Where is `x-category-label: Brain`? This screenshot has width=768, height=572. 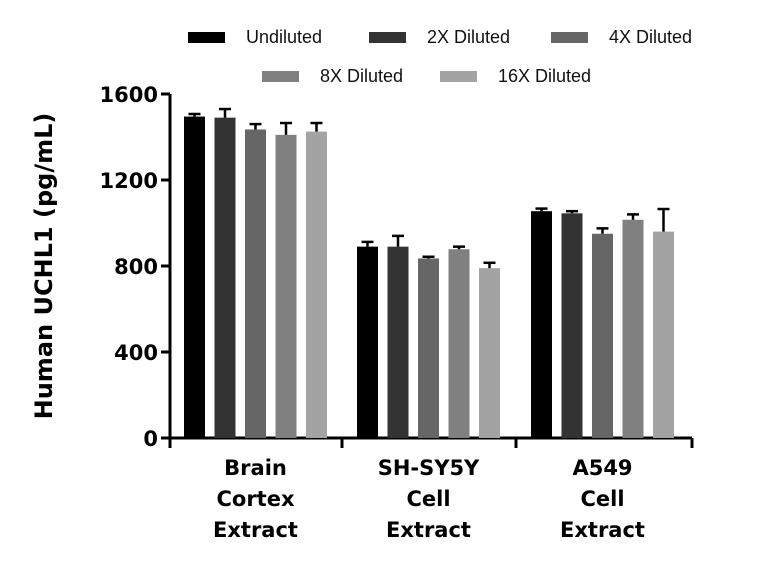 x-category-label: Brain is located at coordinates (255, 468).